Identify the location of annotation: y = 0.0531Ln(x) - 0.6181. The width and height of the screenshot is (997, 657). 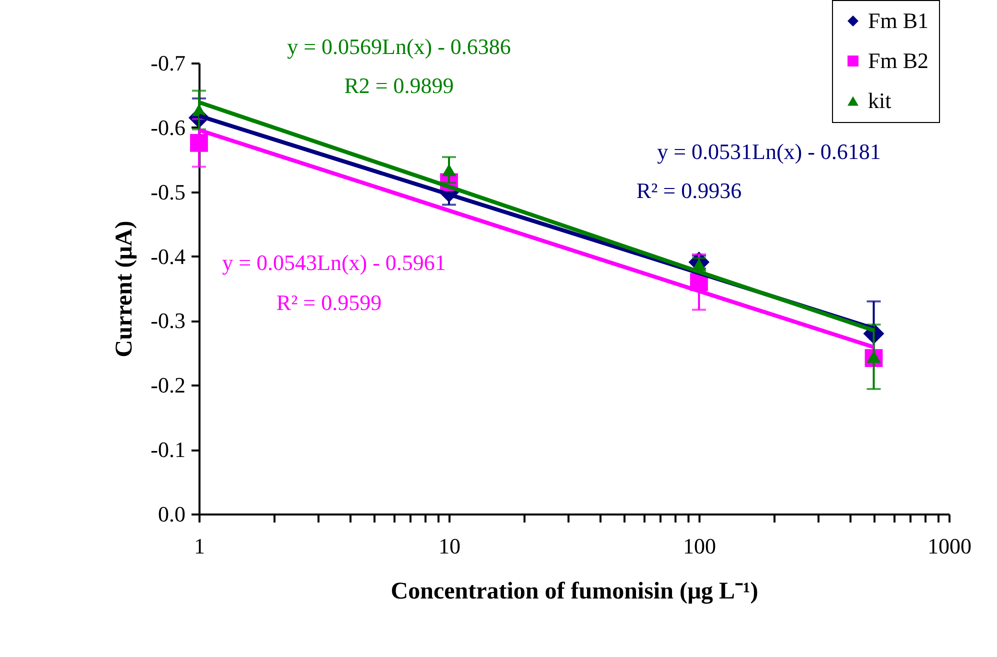
(769, 151).